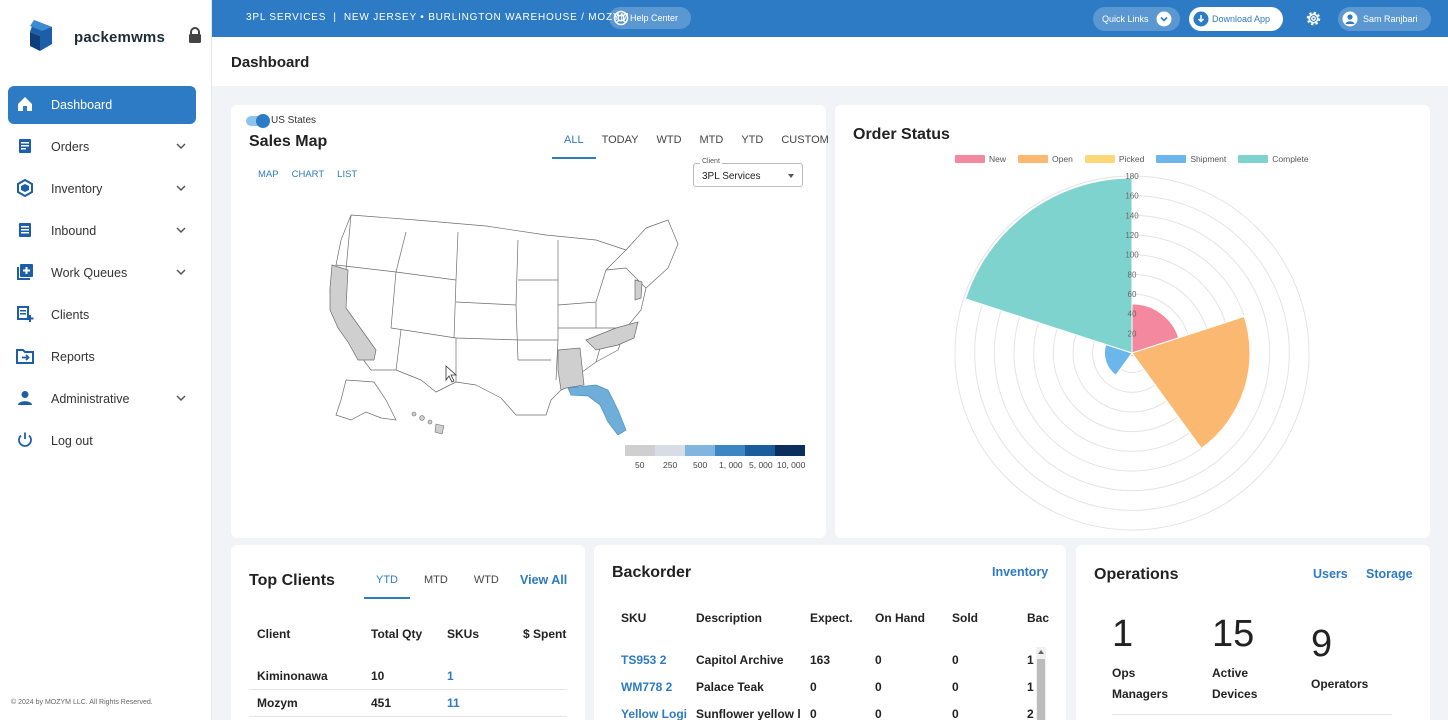 This screenshot has width=1448, height=720. Describe the element at coordinates (1125, 19) in the screenshot. I see `quick-links-label: Quick Links` at that location.